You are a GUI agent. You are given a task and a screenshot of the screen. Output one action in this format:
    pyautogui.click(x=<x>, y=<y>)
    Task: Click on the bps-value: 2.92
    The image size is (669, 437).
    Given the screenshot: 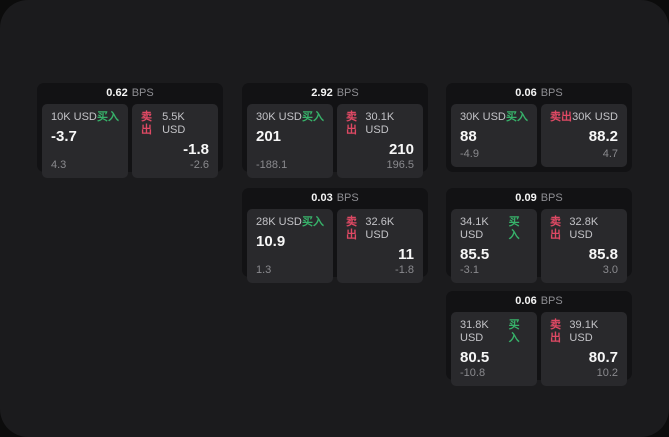 What is the action you would take?
    pyautogui.click(x=322, y=93)
    